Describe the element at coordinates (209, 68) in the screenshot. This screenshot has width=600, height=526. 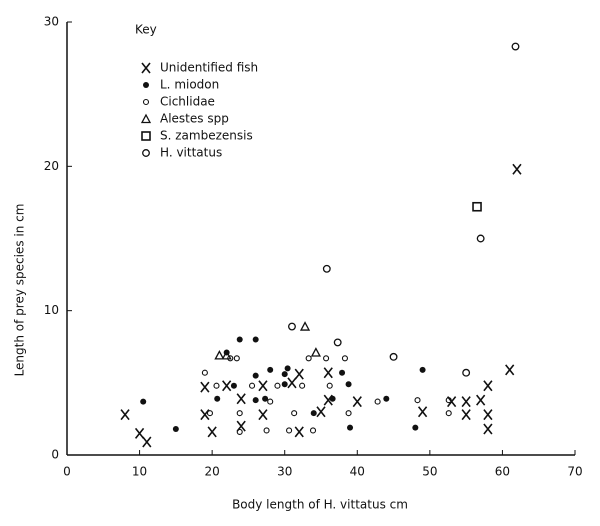
I see `legend-label: Unidentified fish` at that location.